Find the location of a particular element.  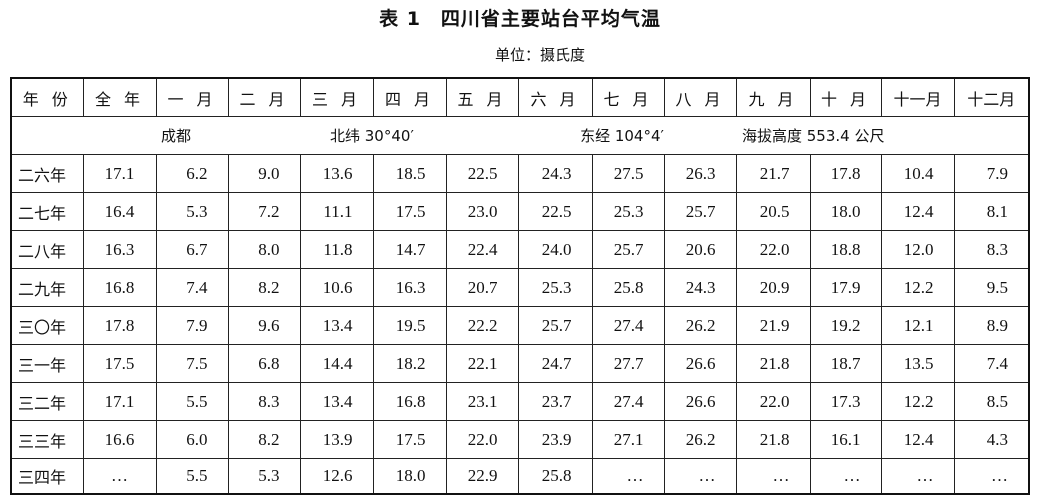

month-cell: 13.6 is located at coordinates (336, 173).